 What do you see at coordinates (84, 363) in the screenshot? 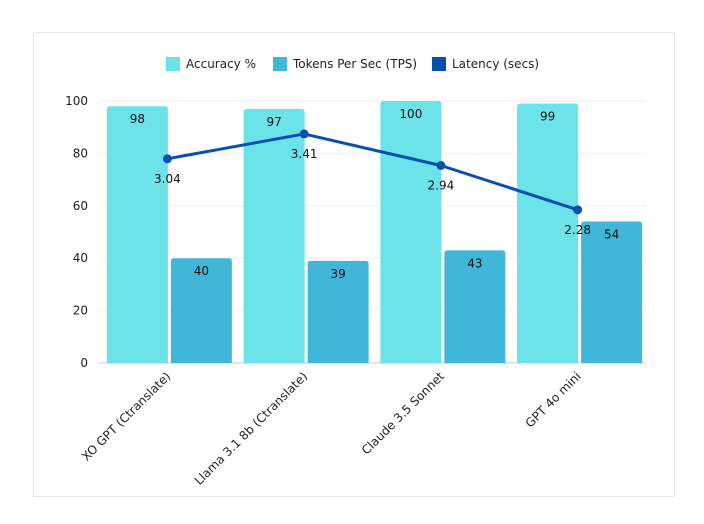
I see `y-tick-label: 0` at bounding box center [84, 363].